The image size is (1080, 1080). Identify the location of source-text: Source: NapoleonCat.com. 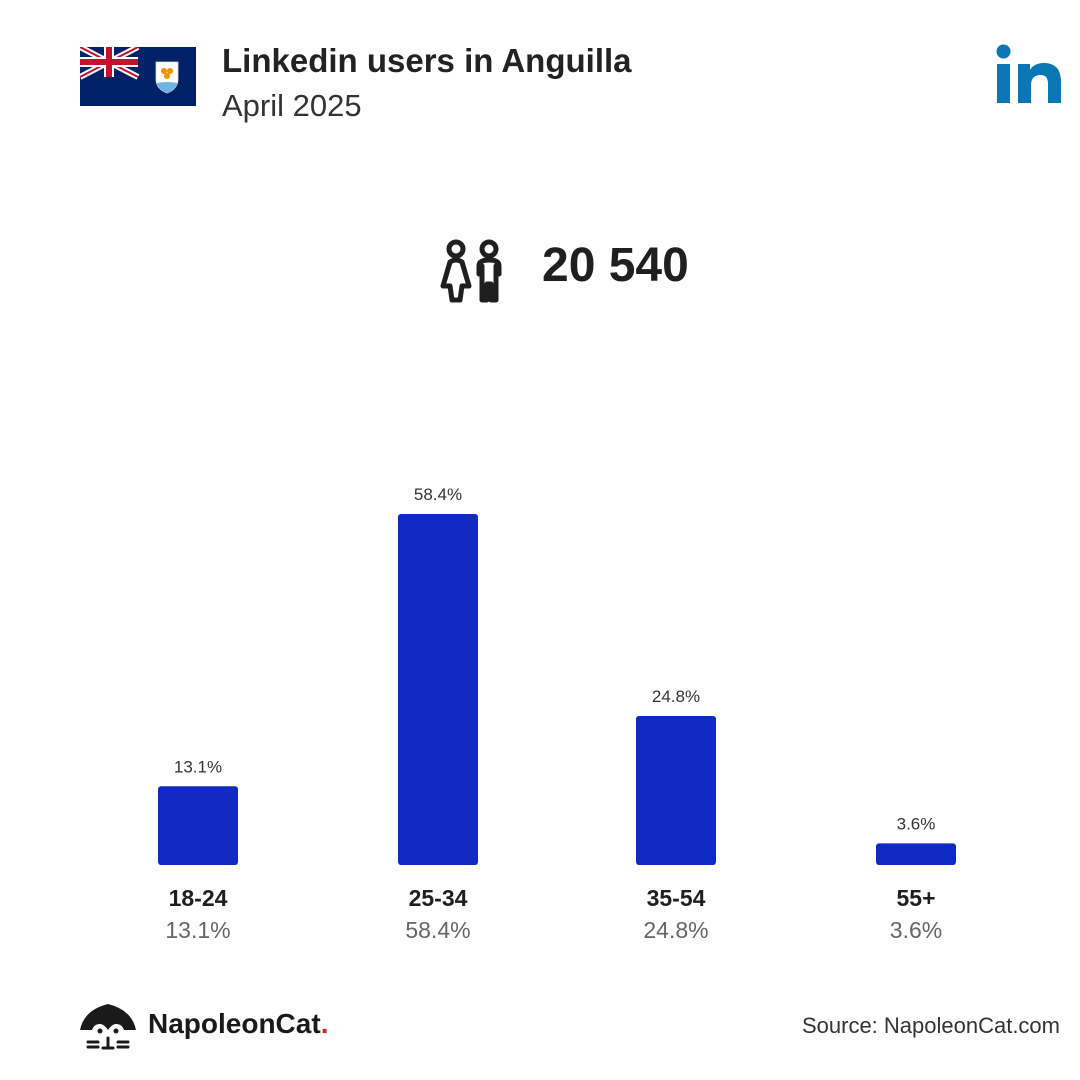
(930, 1025).